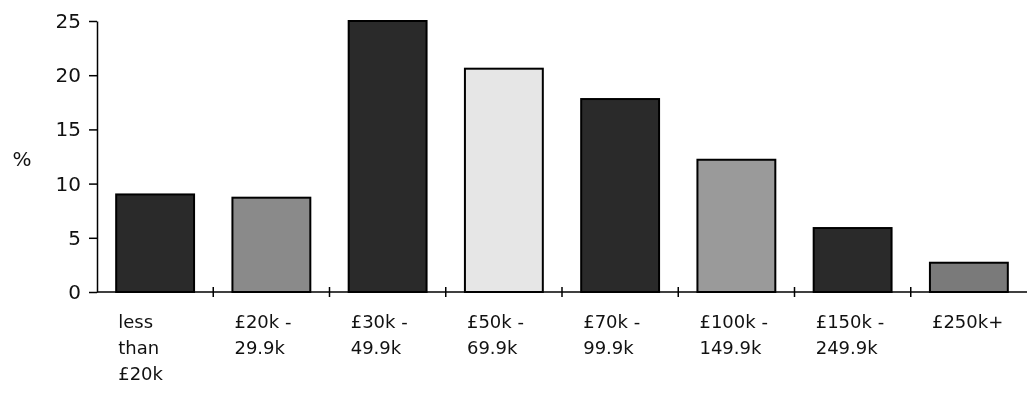 The image size is (1029, 415). I want to click on x-tick-label: less than £20k, so click(141, 347).